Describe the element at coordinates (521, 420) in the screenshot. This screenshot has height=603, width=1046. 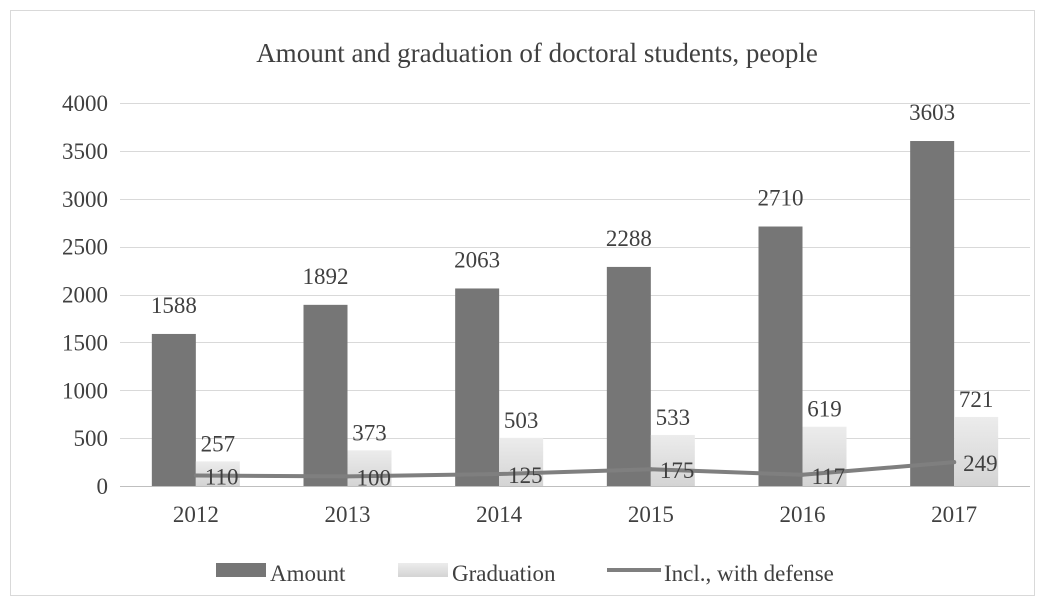
I see `data-label-graduation: 503` at that location.